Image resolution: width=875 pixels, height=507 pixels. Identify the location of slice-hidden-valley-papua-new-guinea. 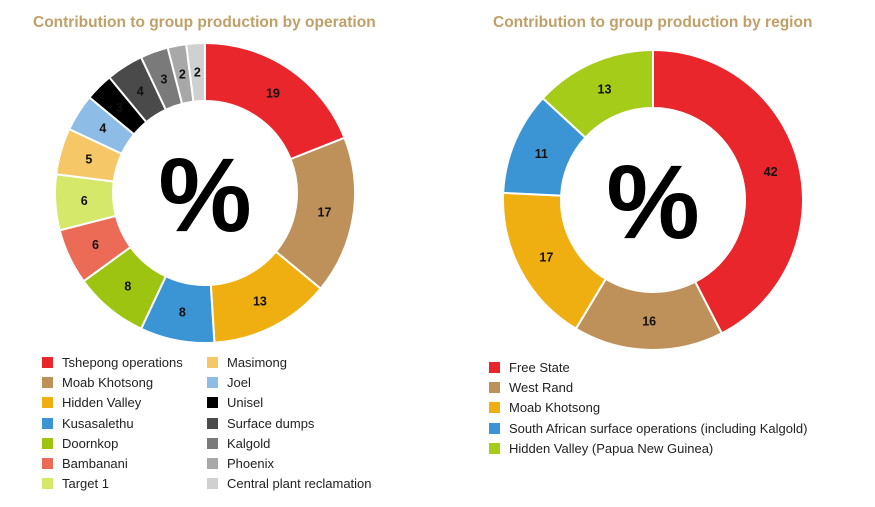
(597, 93).